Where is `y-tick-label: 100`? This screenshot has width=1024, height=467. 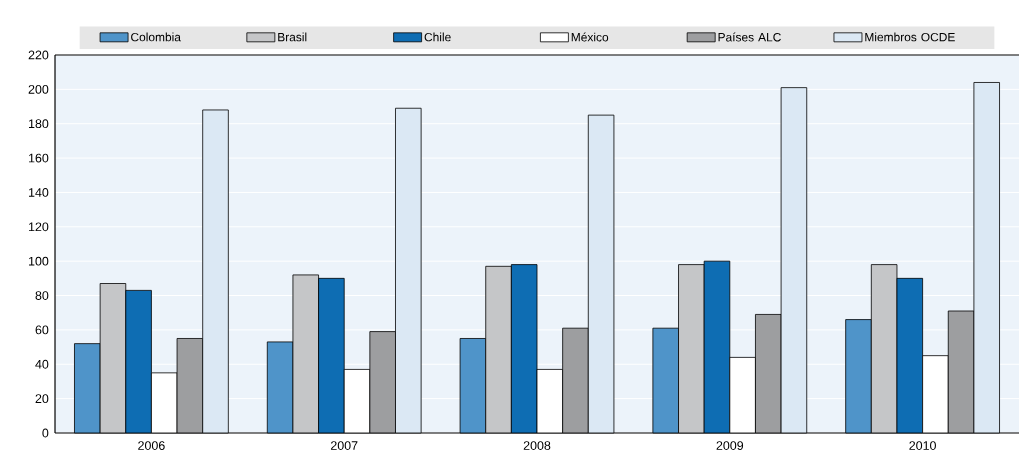
y-tick-label: 100 is located at coordinates (39, 261).